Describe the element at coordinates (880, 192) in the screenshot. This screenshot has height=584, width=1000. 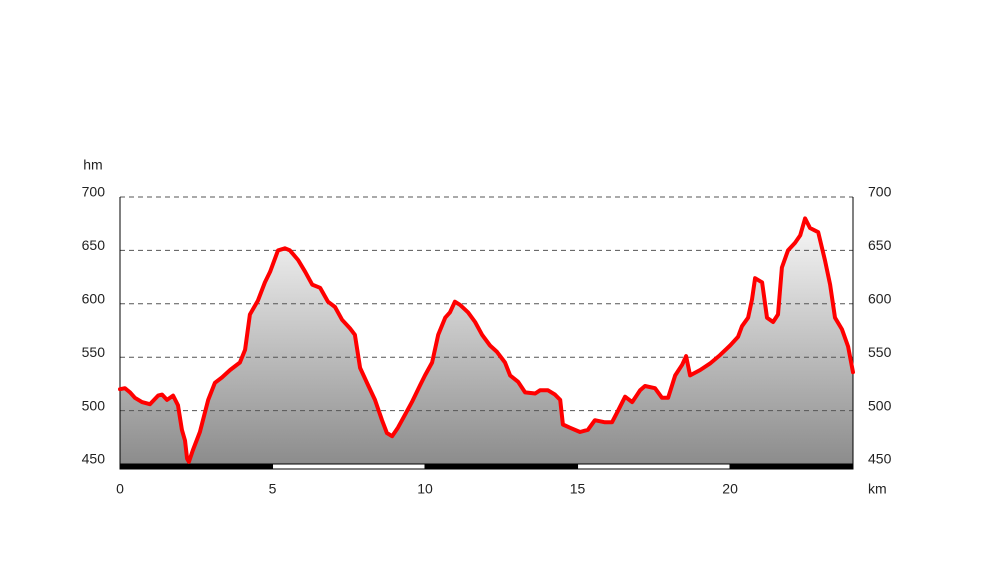
I see `y2-tick-label: 700` at that location.